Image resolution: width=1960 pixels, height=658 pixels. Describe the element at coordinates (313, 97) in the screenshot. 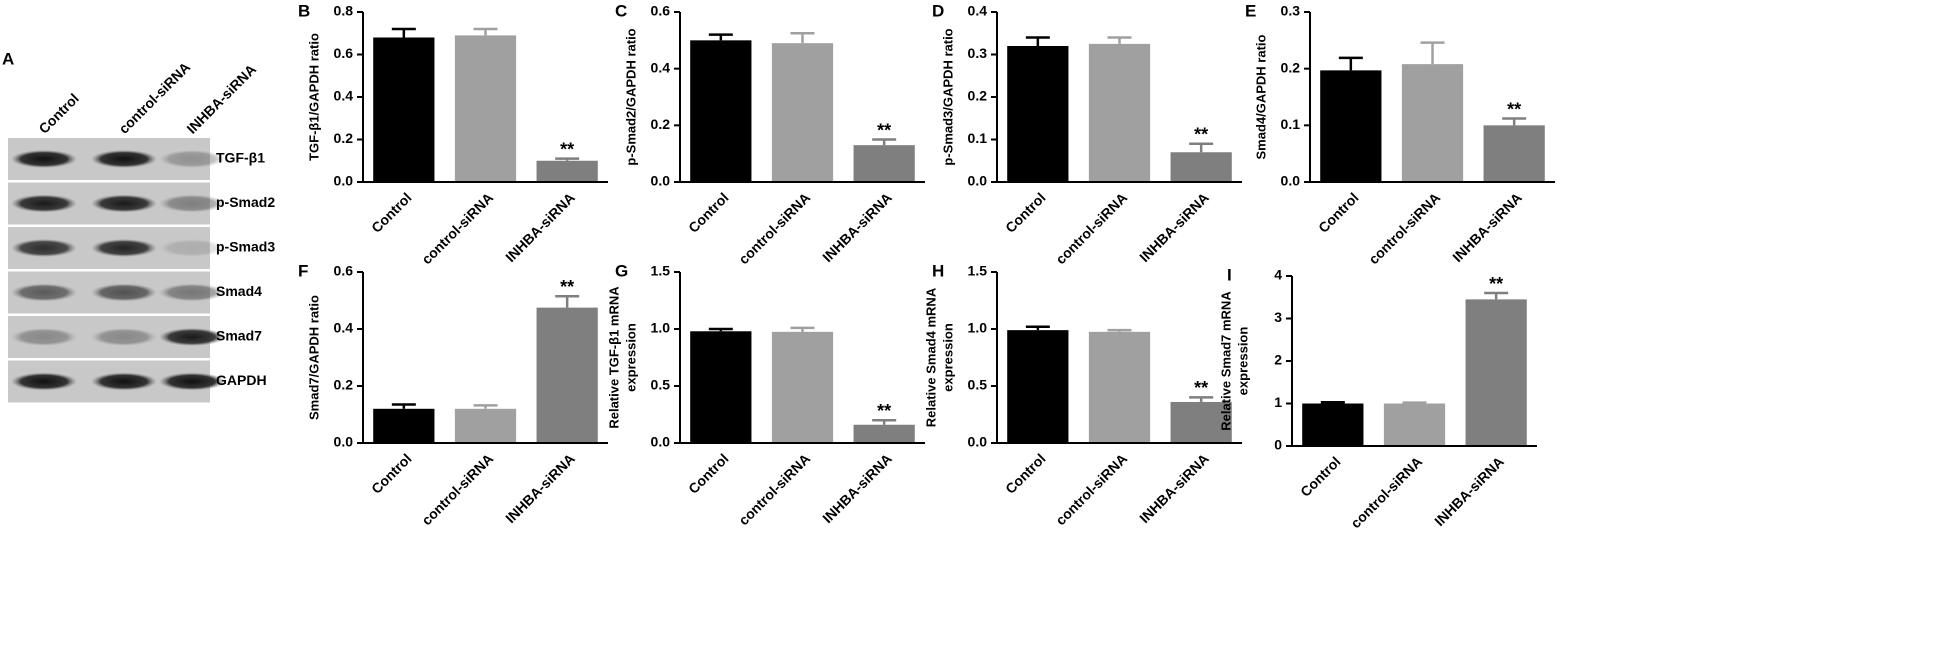

I see `y-axis-label: TGF-β1/GAPDH ratio` at that location.